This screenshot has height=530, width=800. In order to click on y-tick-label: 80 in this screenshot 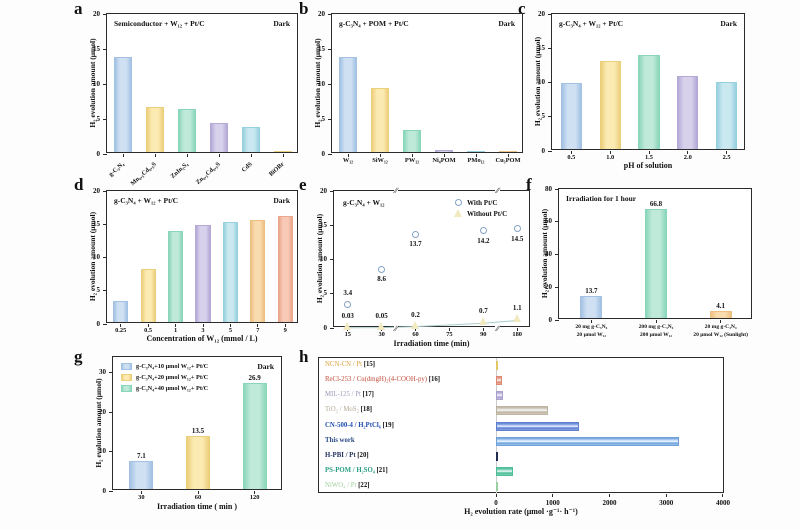, I will do `click(548, 188)`.